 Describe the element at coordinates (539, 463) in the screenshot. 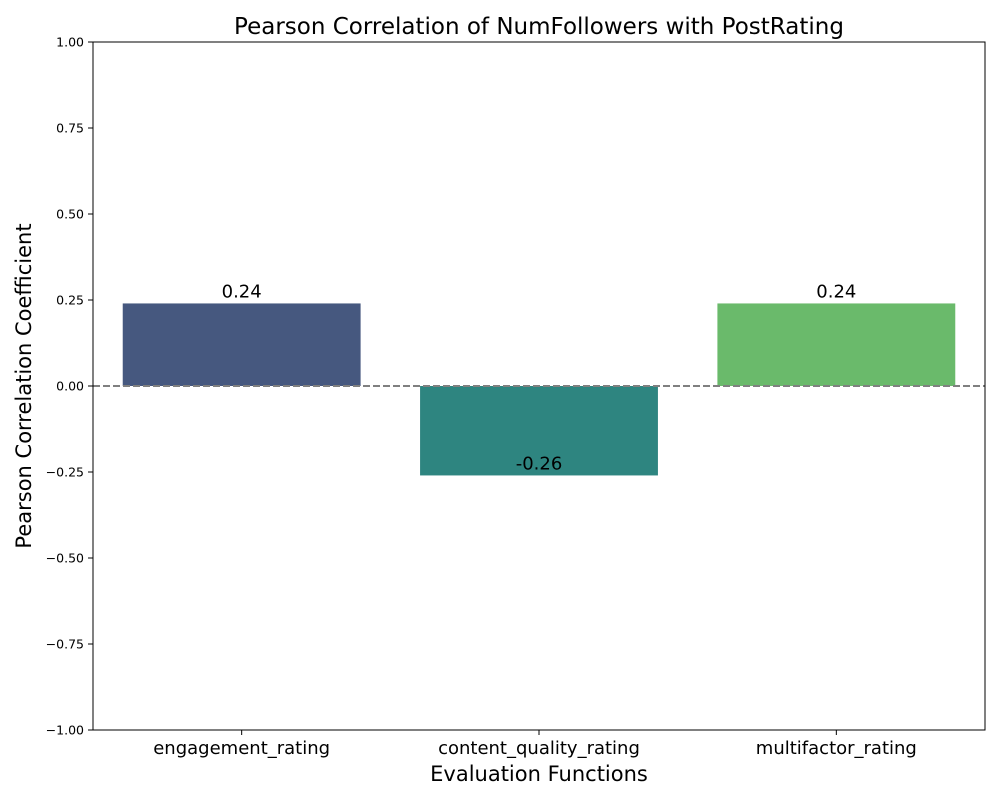

I see `bar-value-label: -0.26` at that location.